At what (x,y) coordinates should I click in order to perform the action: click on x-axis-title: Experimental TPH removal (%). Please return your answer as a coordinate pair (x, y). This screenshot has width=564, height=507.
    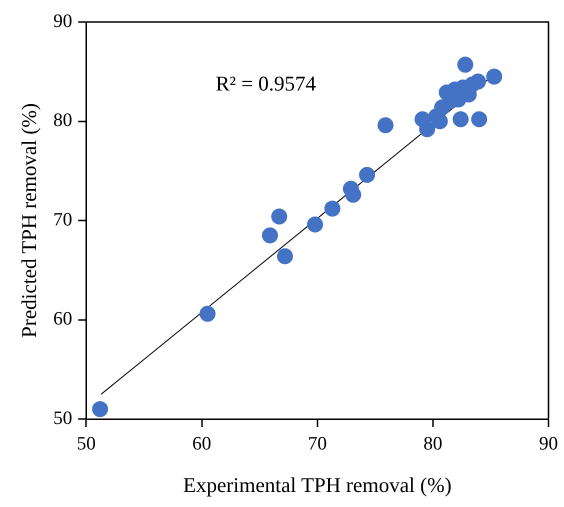
    Looking at the image, I should click on (317, 484).